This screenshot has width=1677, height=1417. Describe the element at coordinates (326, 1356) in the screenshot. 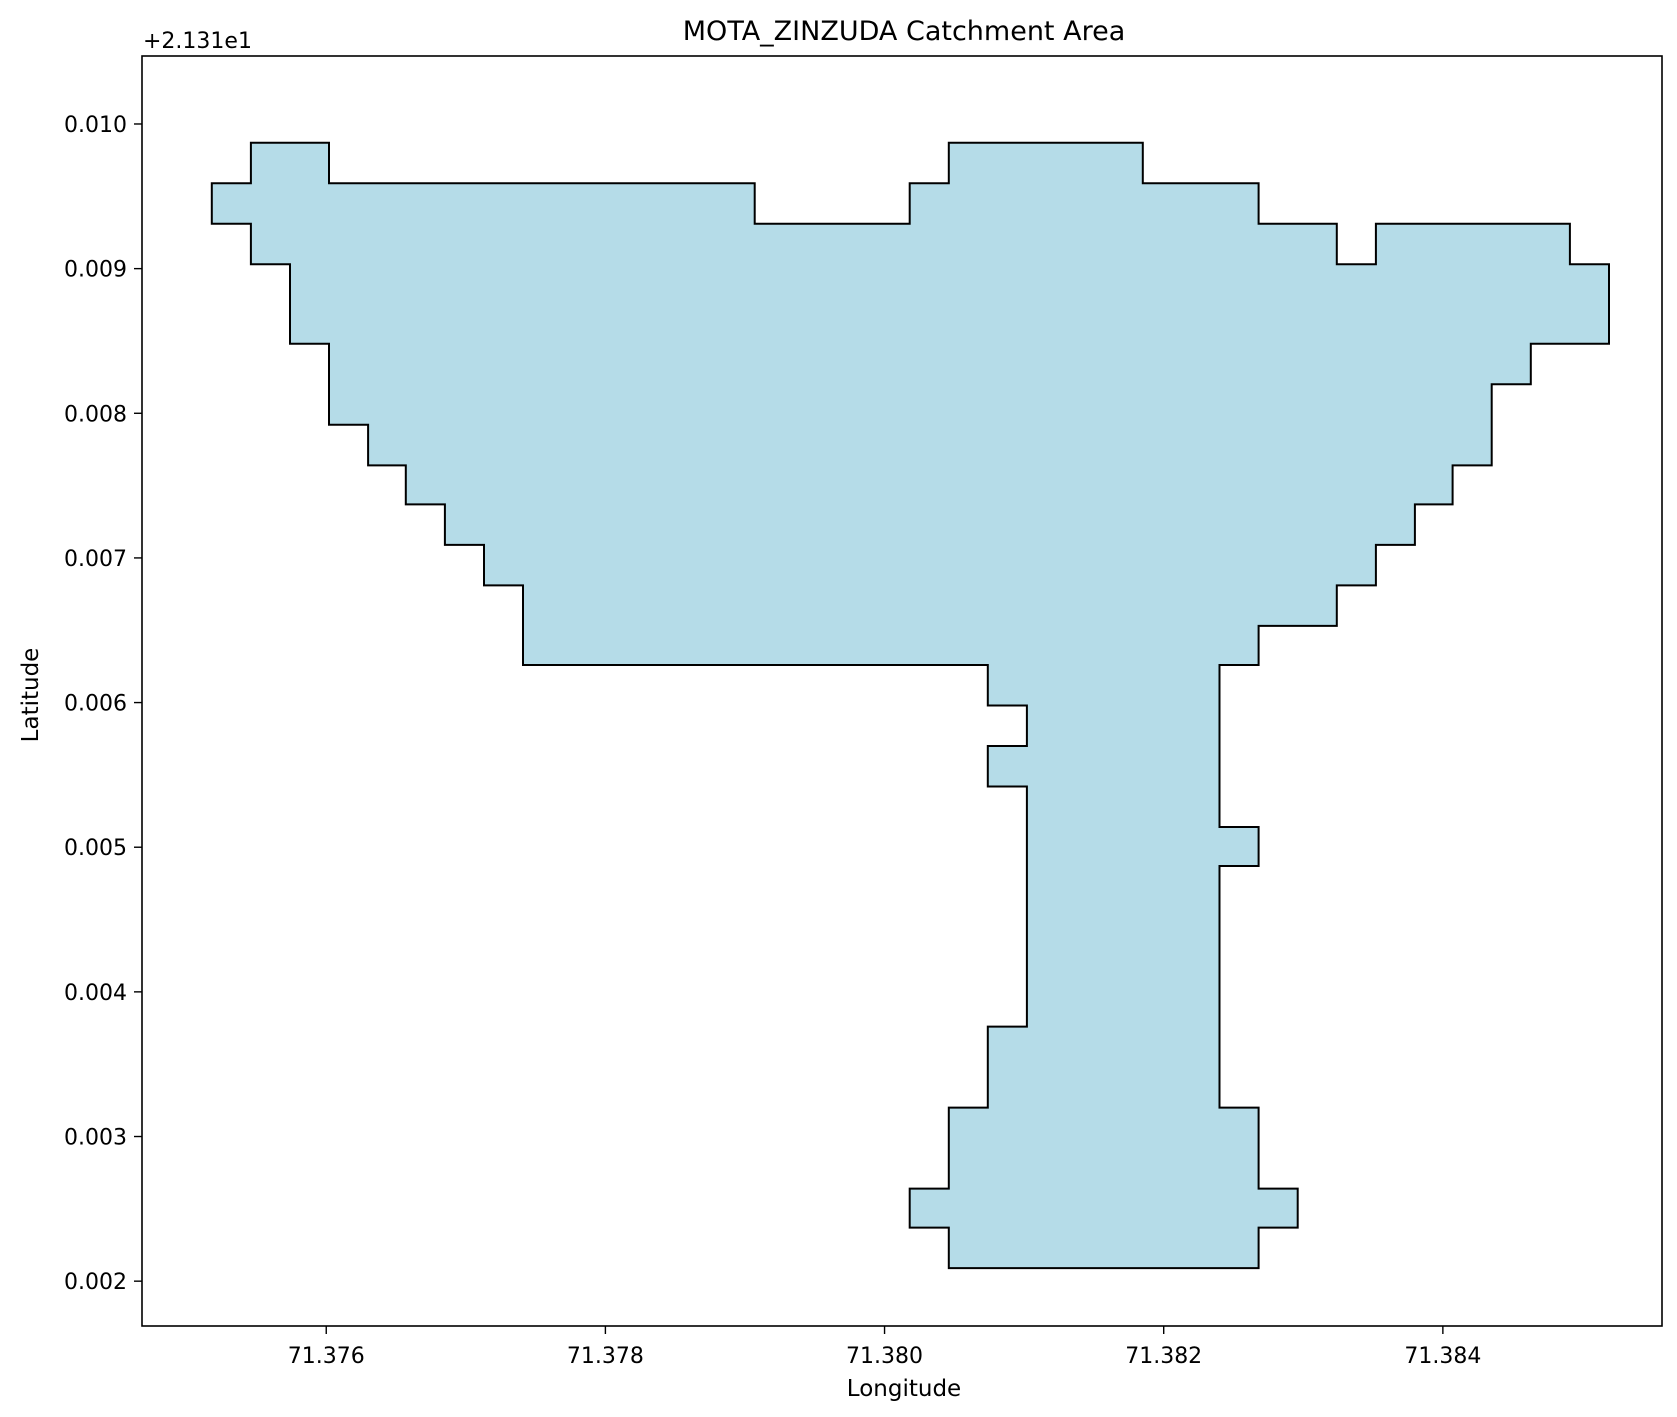

I see `x-tick-label: 71.376` at that location.